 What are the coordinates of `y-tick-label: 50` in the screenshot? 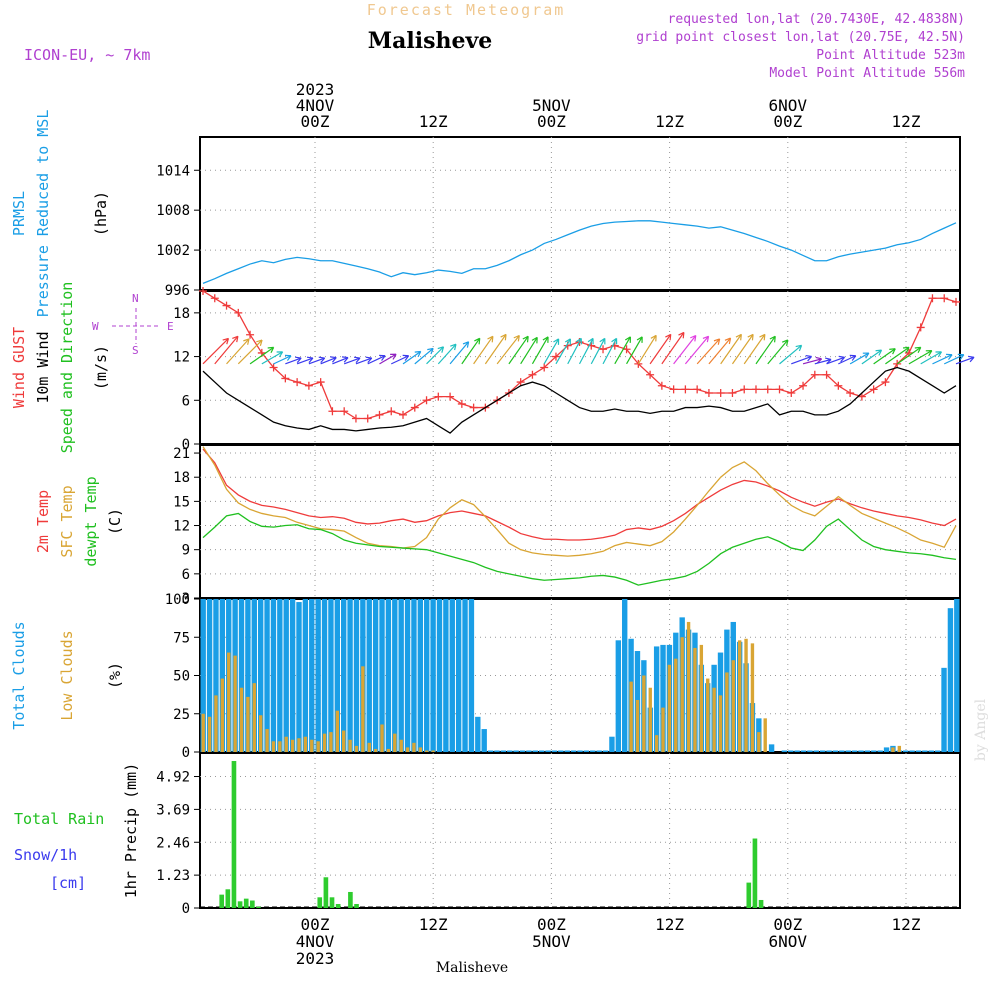 It's located at (181, 677).